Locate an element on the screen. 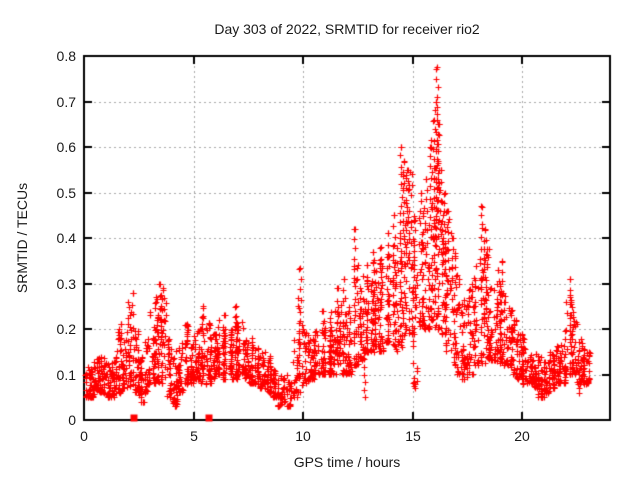  x-tick-label: 0 is located at coordinates (84, 436).